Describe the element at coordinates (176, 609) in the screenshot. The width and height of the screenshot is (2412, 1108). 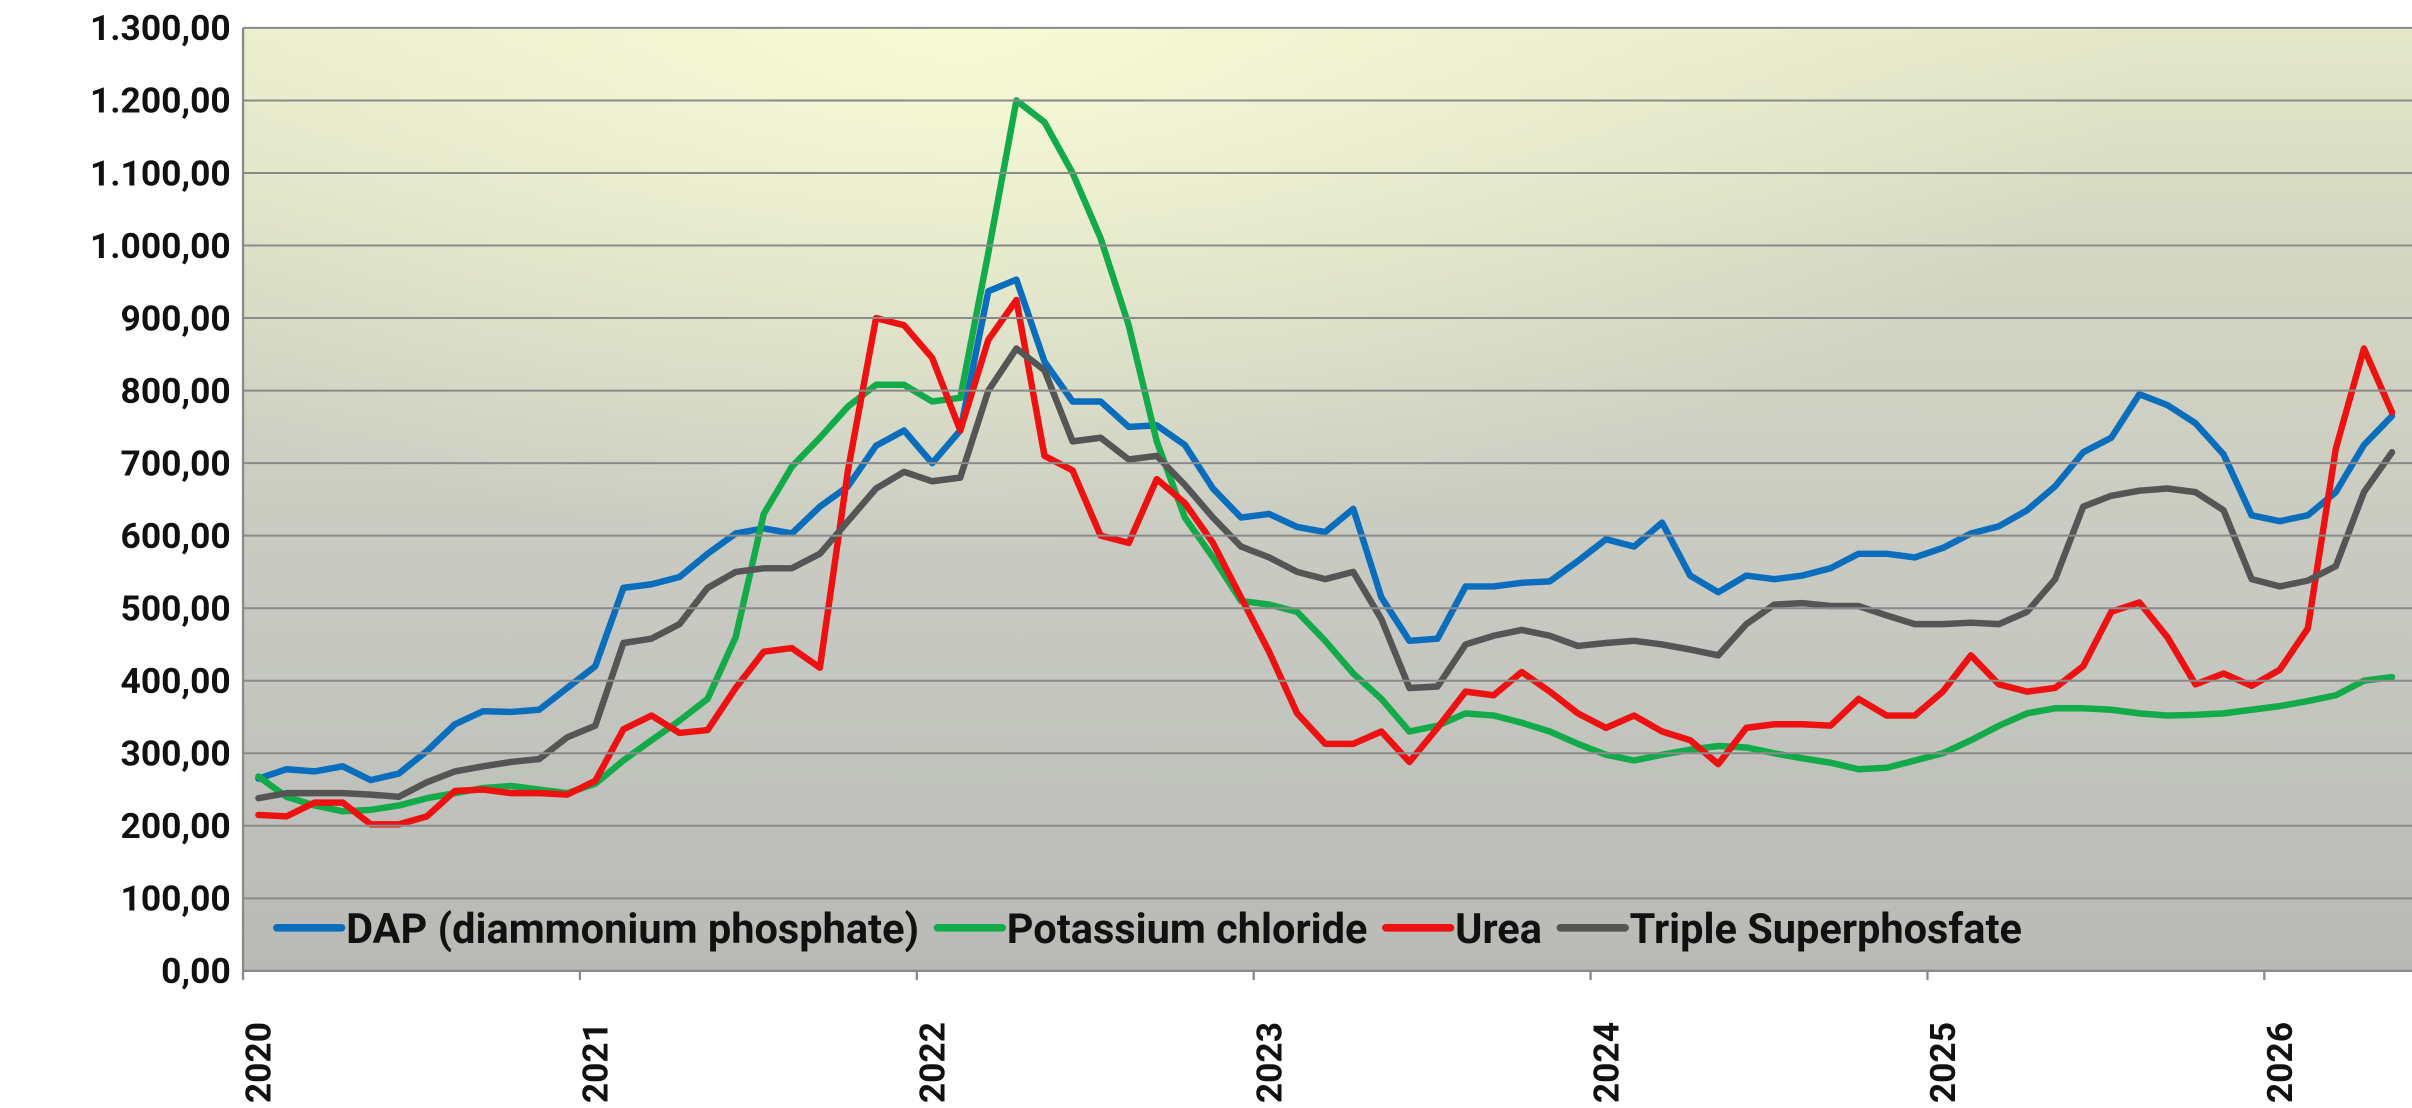
I see `y-tick-label: 500,00` at that location.